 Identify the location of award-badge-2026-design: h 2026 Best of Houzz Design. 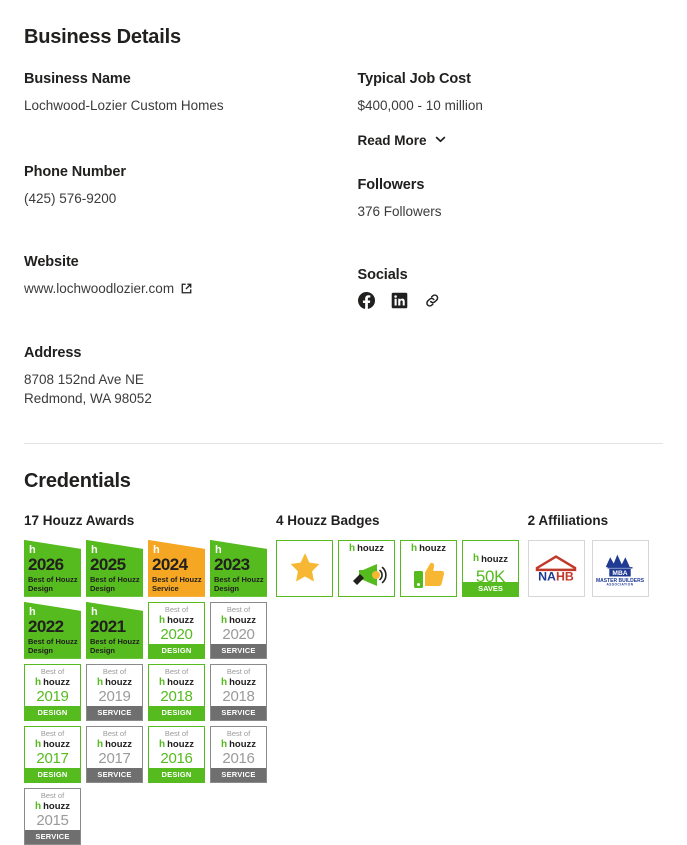
(52, 568).